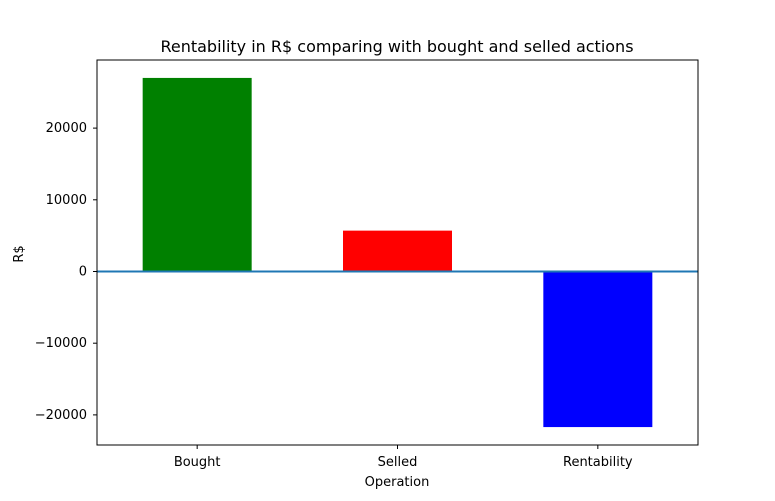  I want to click on y-axis-label: R$, so click(19, 253).